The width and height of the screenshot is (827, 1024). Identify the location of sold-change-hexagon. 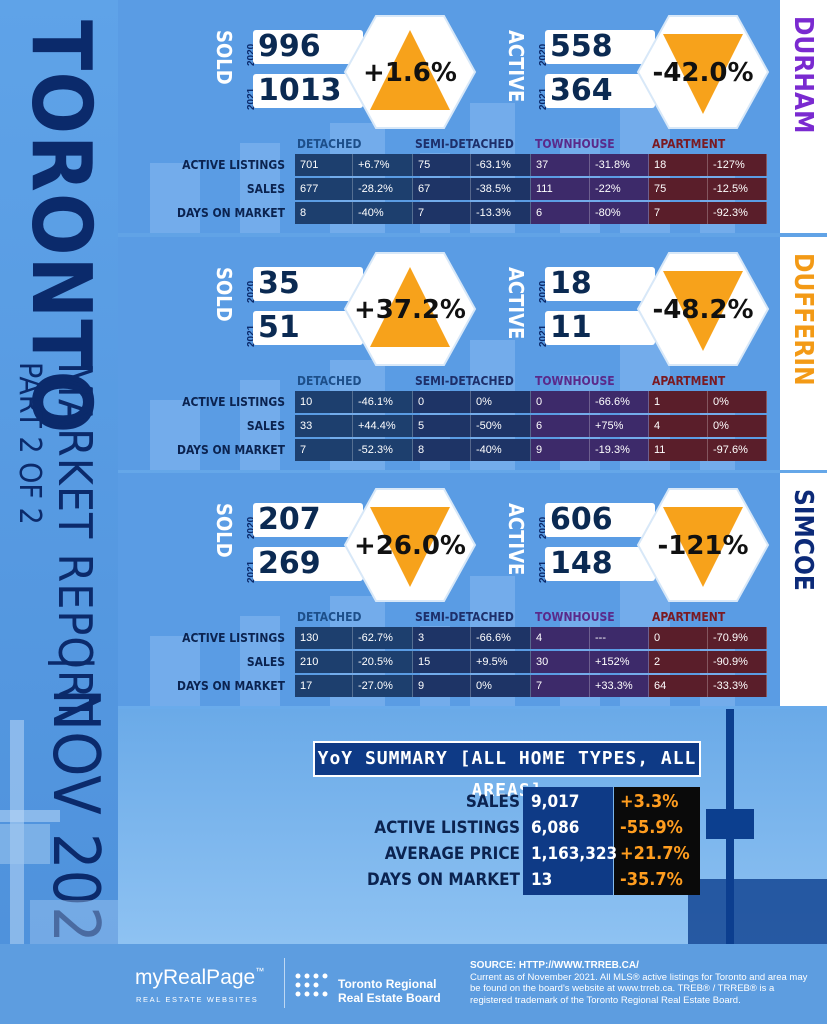
(410, 309).